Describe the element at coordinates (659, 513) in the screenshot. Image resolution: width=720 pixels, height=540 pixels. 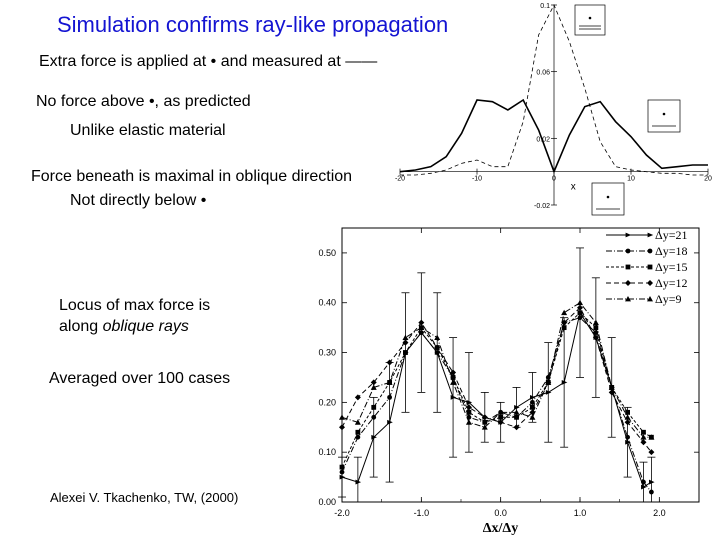
I see `bottom-x-tick-label: 2.0` at that location.